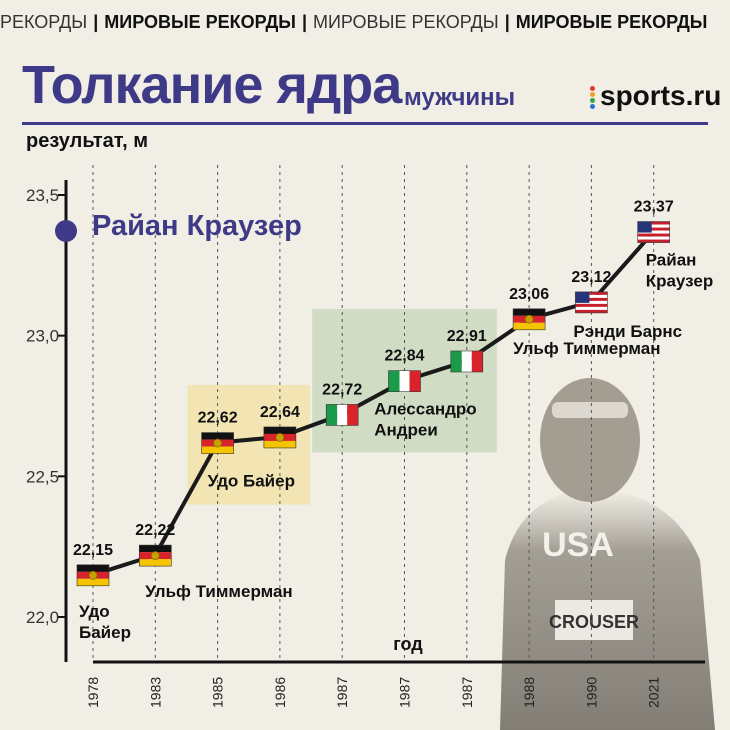 Image resolution: width=730 pixels, height=730 pixels. What do you see at coordinates (212, 85) in the screenshot?
I see `chart-title: Толкание ядра` at bounding box center [212, 85].